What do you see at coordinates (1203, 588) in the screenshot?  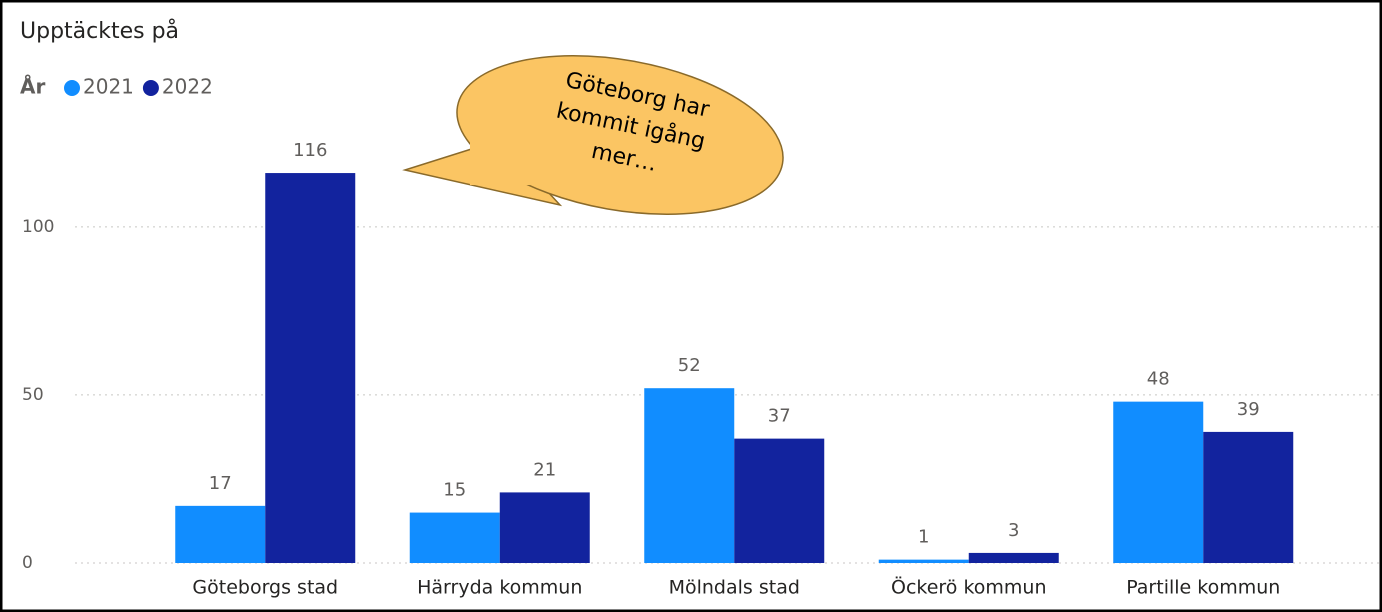 I see `x-tick-label: Partille kommun` at bounding box center [1203, 588].